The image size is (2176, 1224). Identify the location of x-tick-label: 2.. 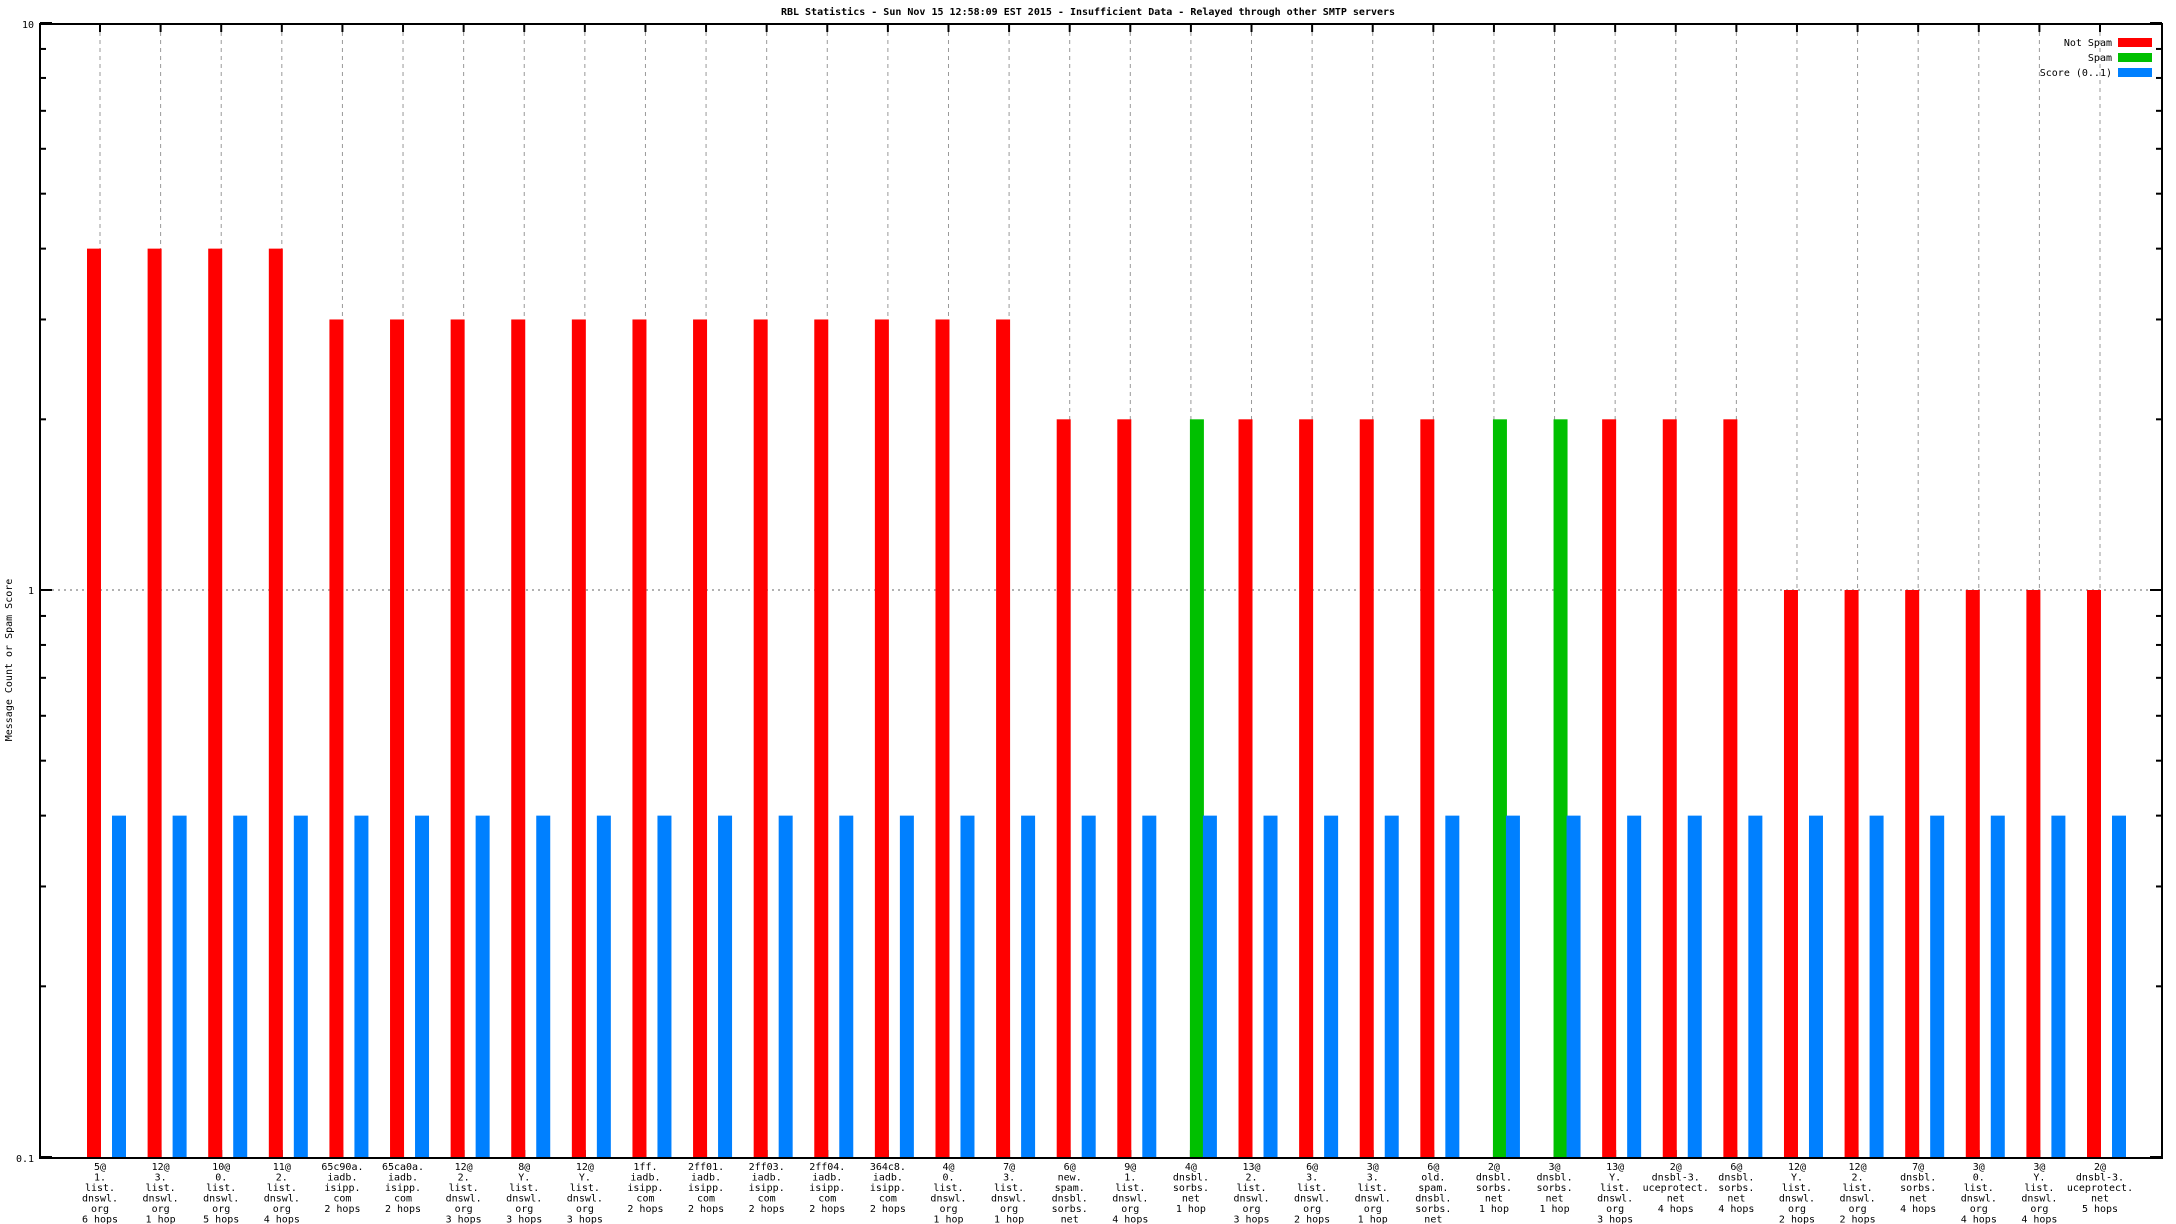
(282, 1178).